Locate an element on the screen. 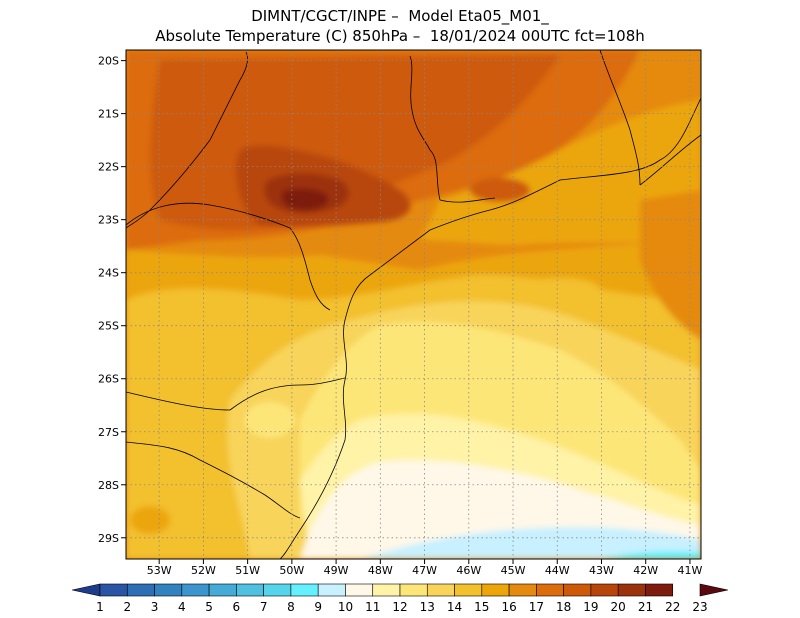  lon-tick-label: 50W is located at coordinates (291, 570).